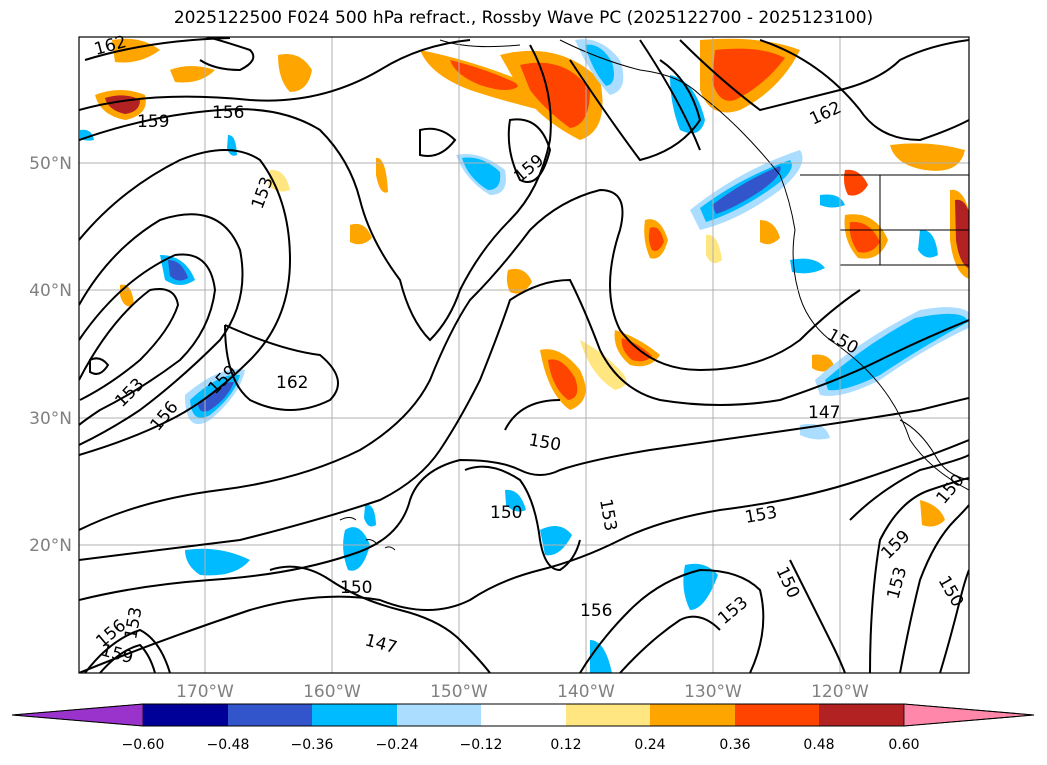  Describe the element at coordinates (565, 745) in the screenshot. I see `colorbar-tick-label: 0.12` at that location.